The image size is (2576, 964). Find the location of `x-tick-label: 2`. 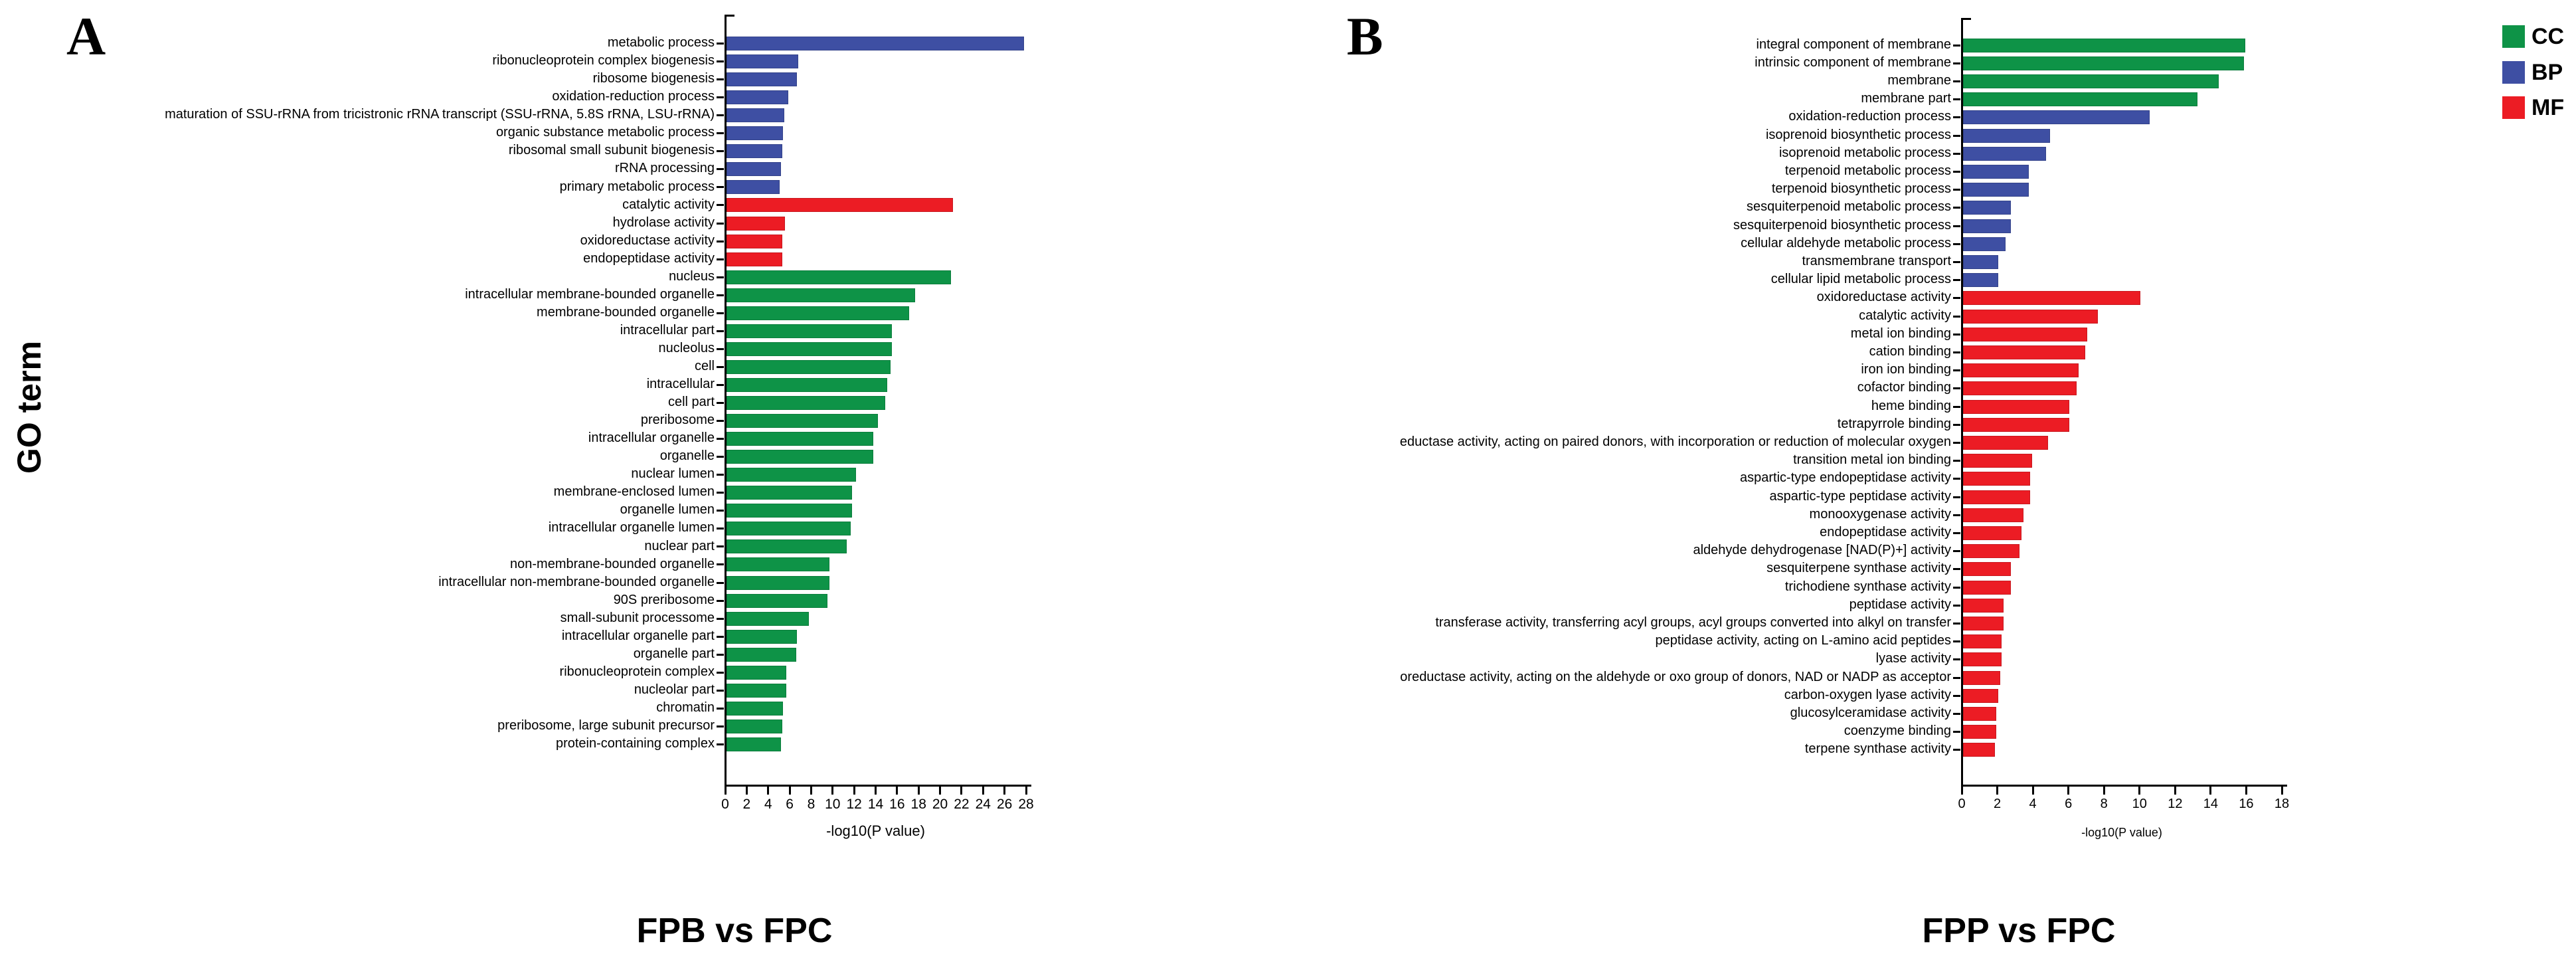

x-tick-label: 2 is located at coordinates (1997, 804).